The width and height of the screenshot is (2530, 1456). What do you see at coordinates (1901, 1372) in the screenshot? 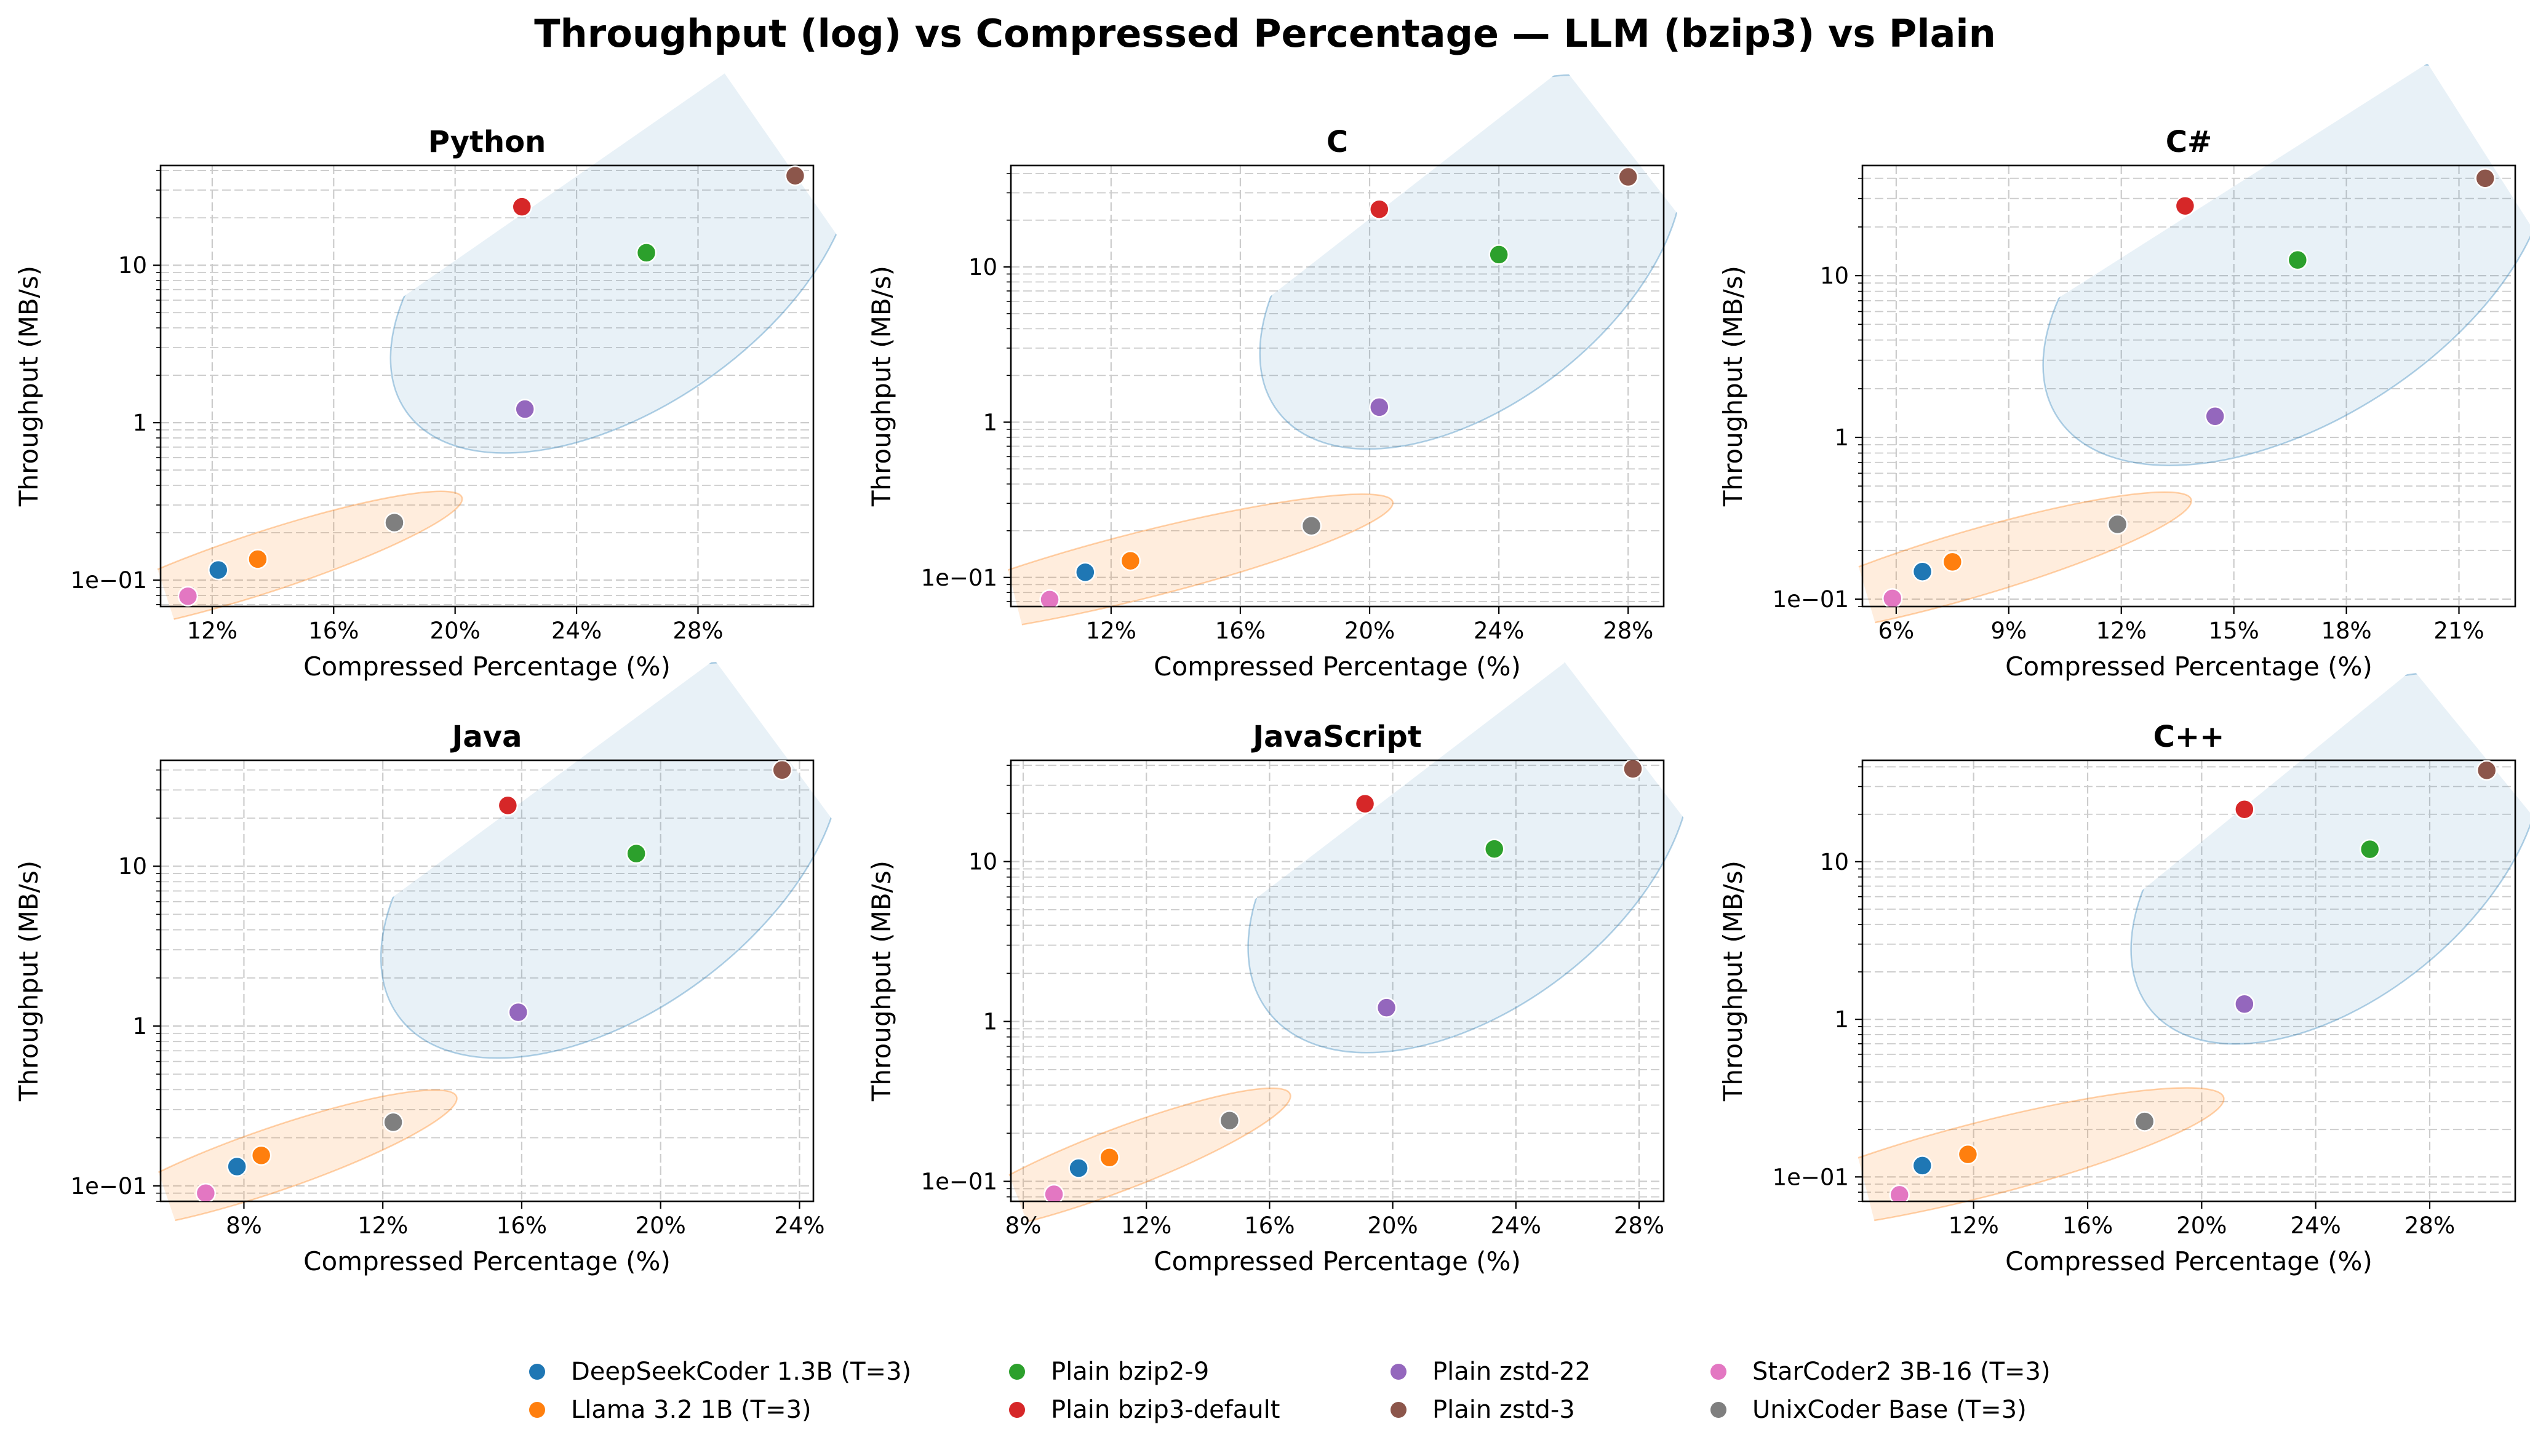
I see `legend-label: StarCoder2 3B-16 (T=3)` at bounding box center [1901, 1372].